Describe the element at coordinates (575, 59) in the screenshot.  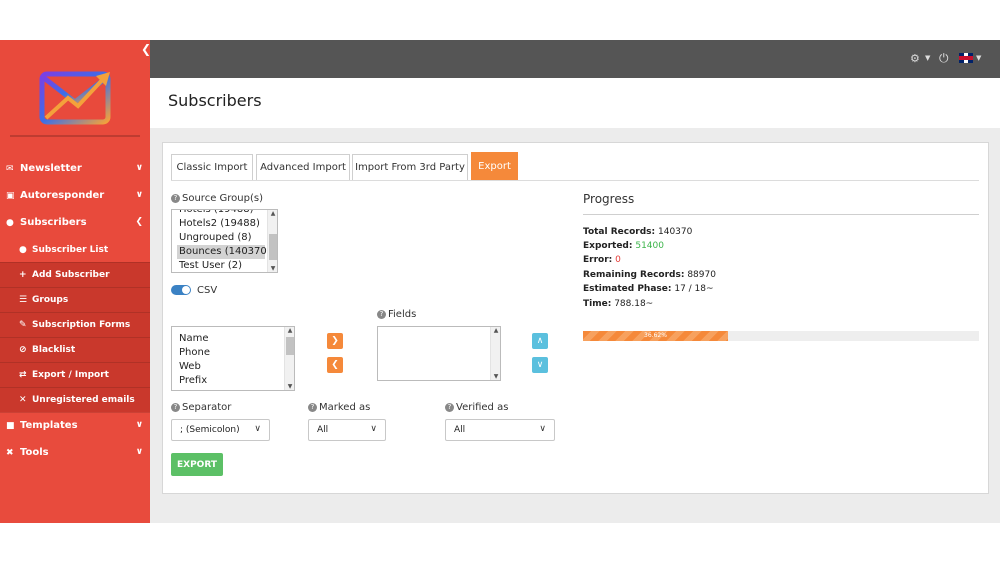
I see `top-bar: ⚙ ▼ ⏻ ▼` at that location.